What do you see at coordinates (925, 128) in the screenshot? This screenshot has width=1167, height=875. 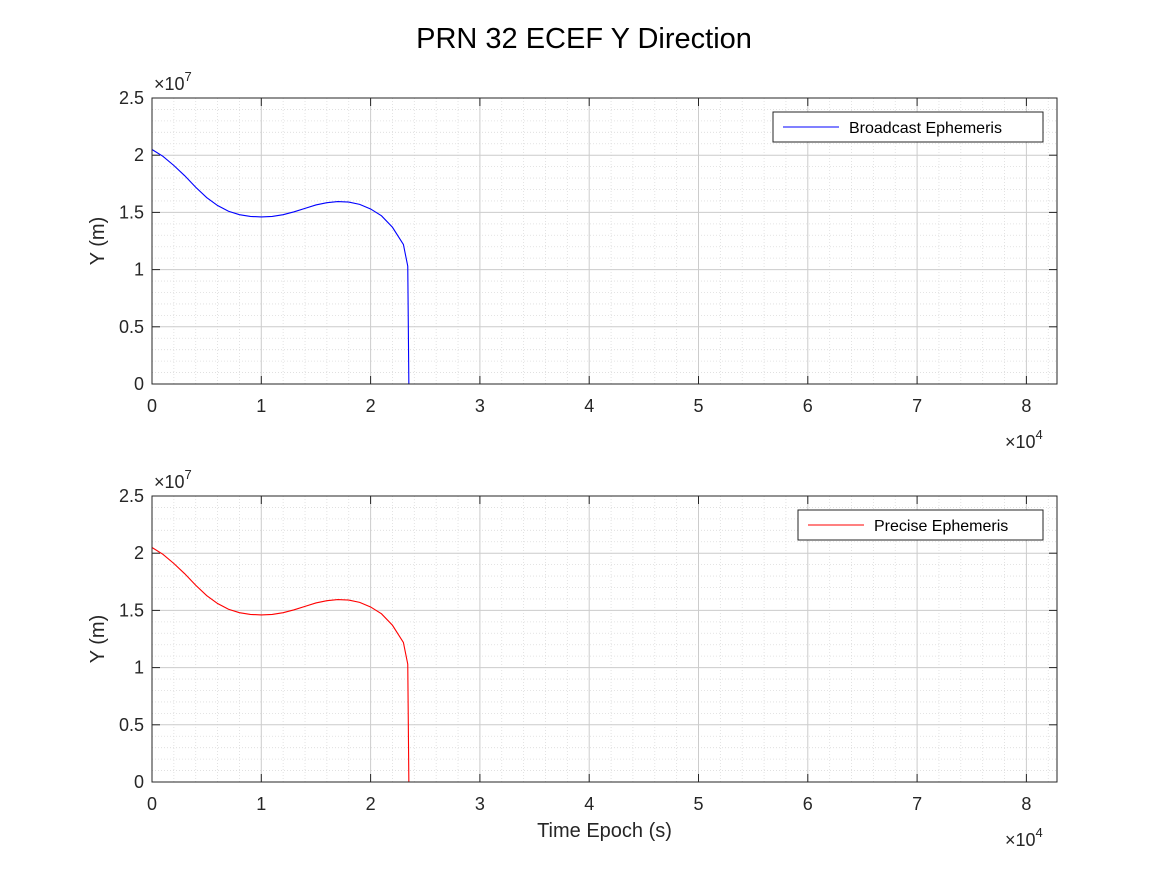 I see `legend-label: Broadcast Ephemeris` at bounding box center [925, 128].